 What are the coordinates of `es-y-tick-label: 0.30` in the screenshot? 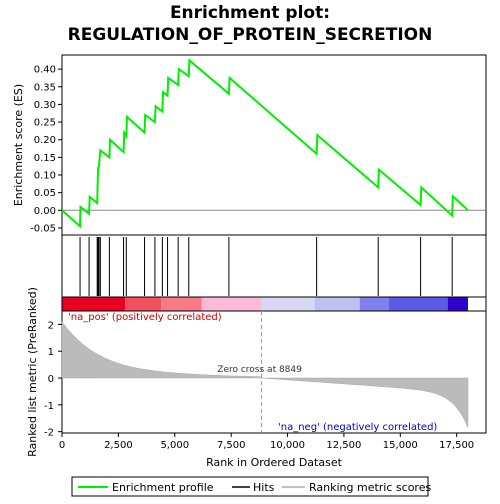 It's located at (45, 105).